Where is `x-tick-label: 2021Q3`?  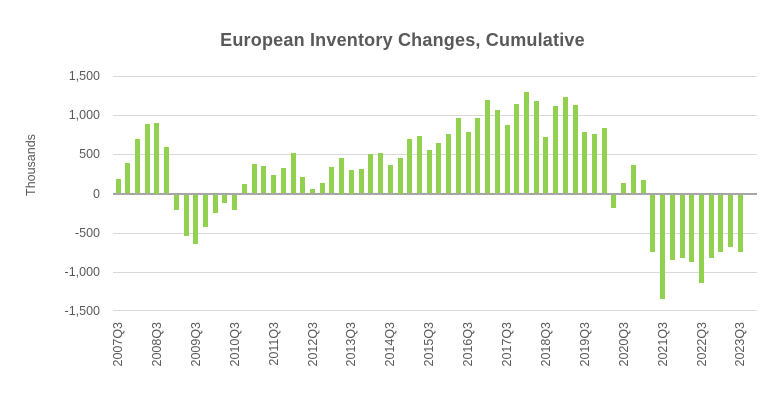
x-tick-label: 2021Q3 is located at coordinates (662, 344).